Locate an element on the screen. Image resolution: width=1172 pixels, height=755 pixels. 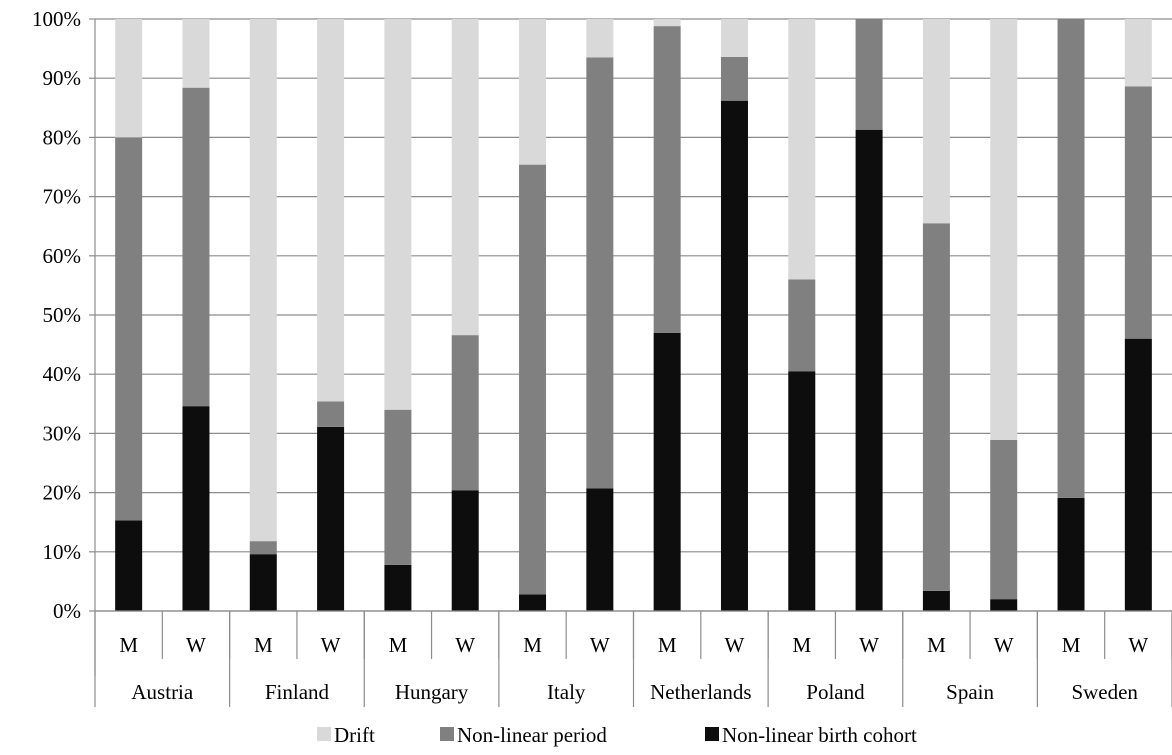
legend-label: Non-linear period is located at coordinates (532, 735).